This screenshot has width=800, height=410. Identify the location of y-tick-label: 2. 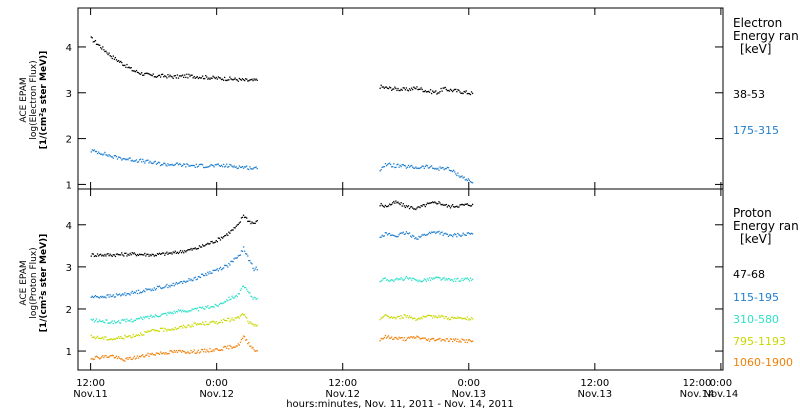
(69, 310).